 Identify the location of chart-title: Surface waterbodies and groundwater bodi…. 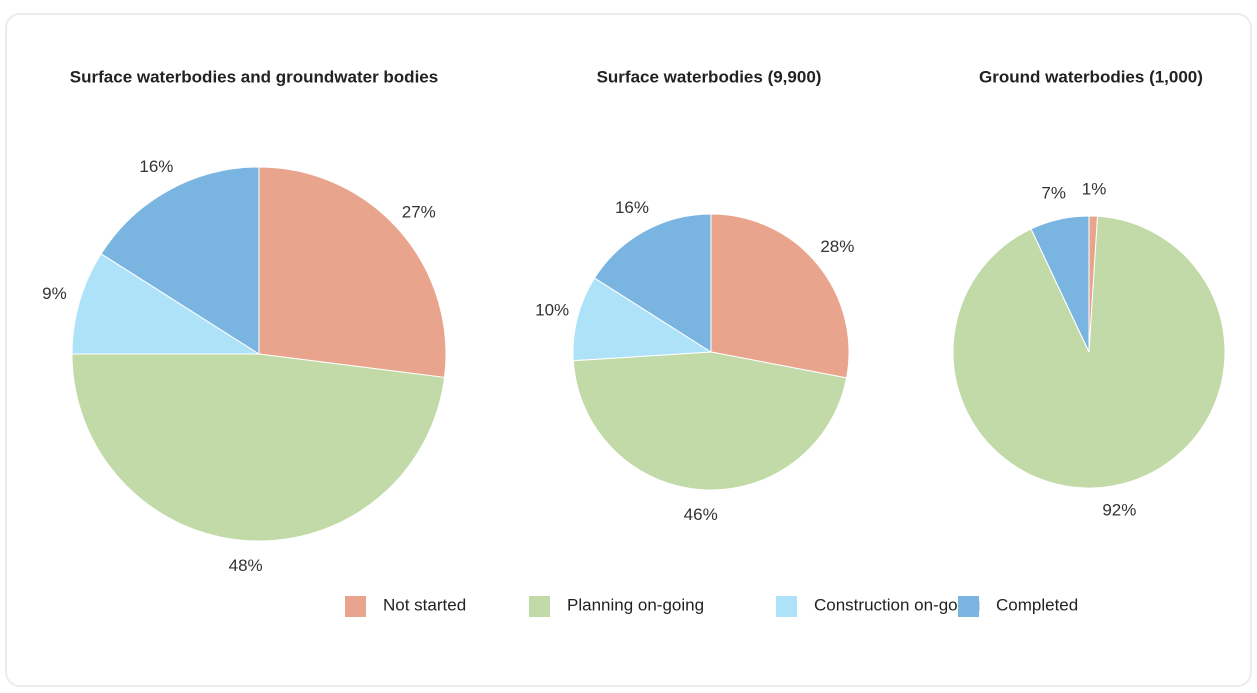
(254, 76).